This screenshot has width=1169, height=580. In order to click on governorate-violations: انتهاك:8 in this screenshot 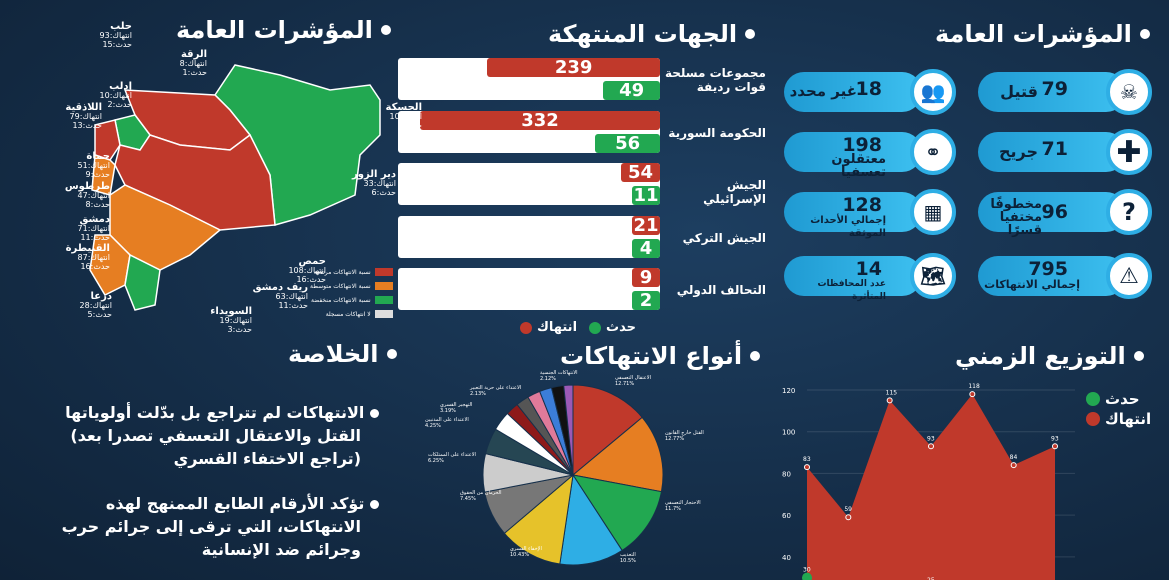, I will do `click(193, 63)`.